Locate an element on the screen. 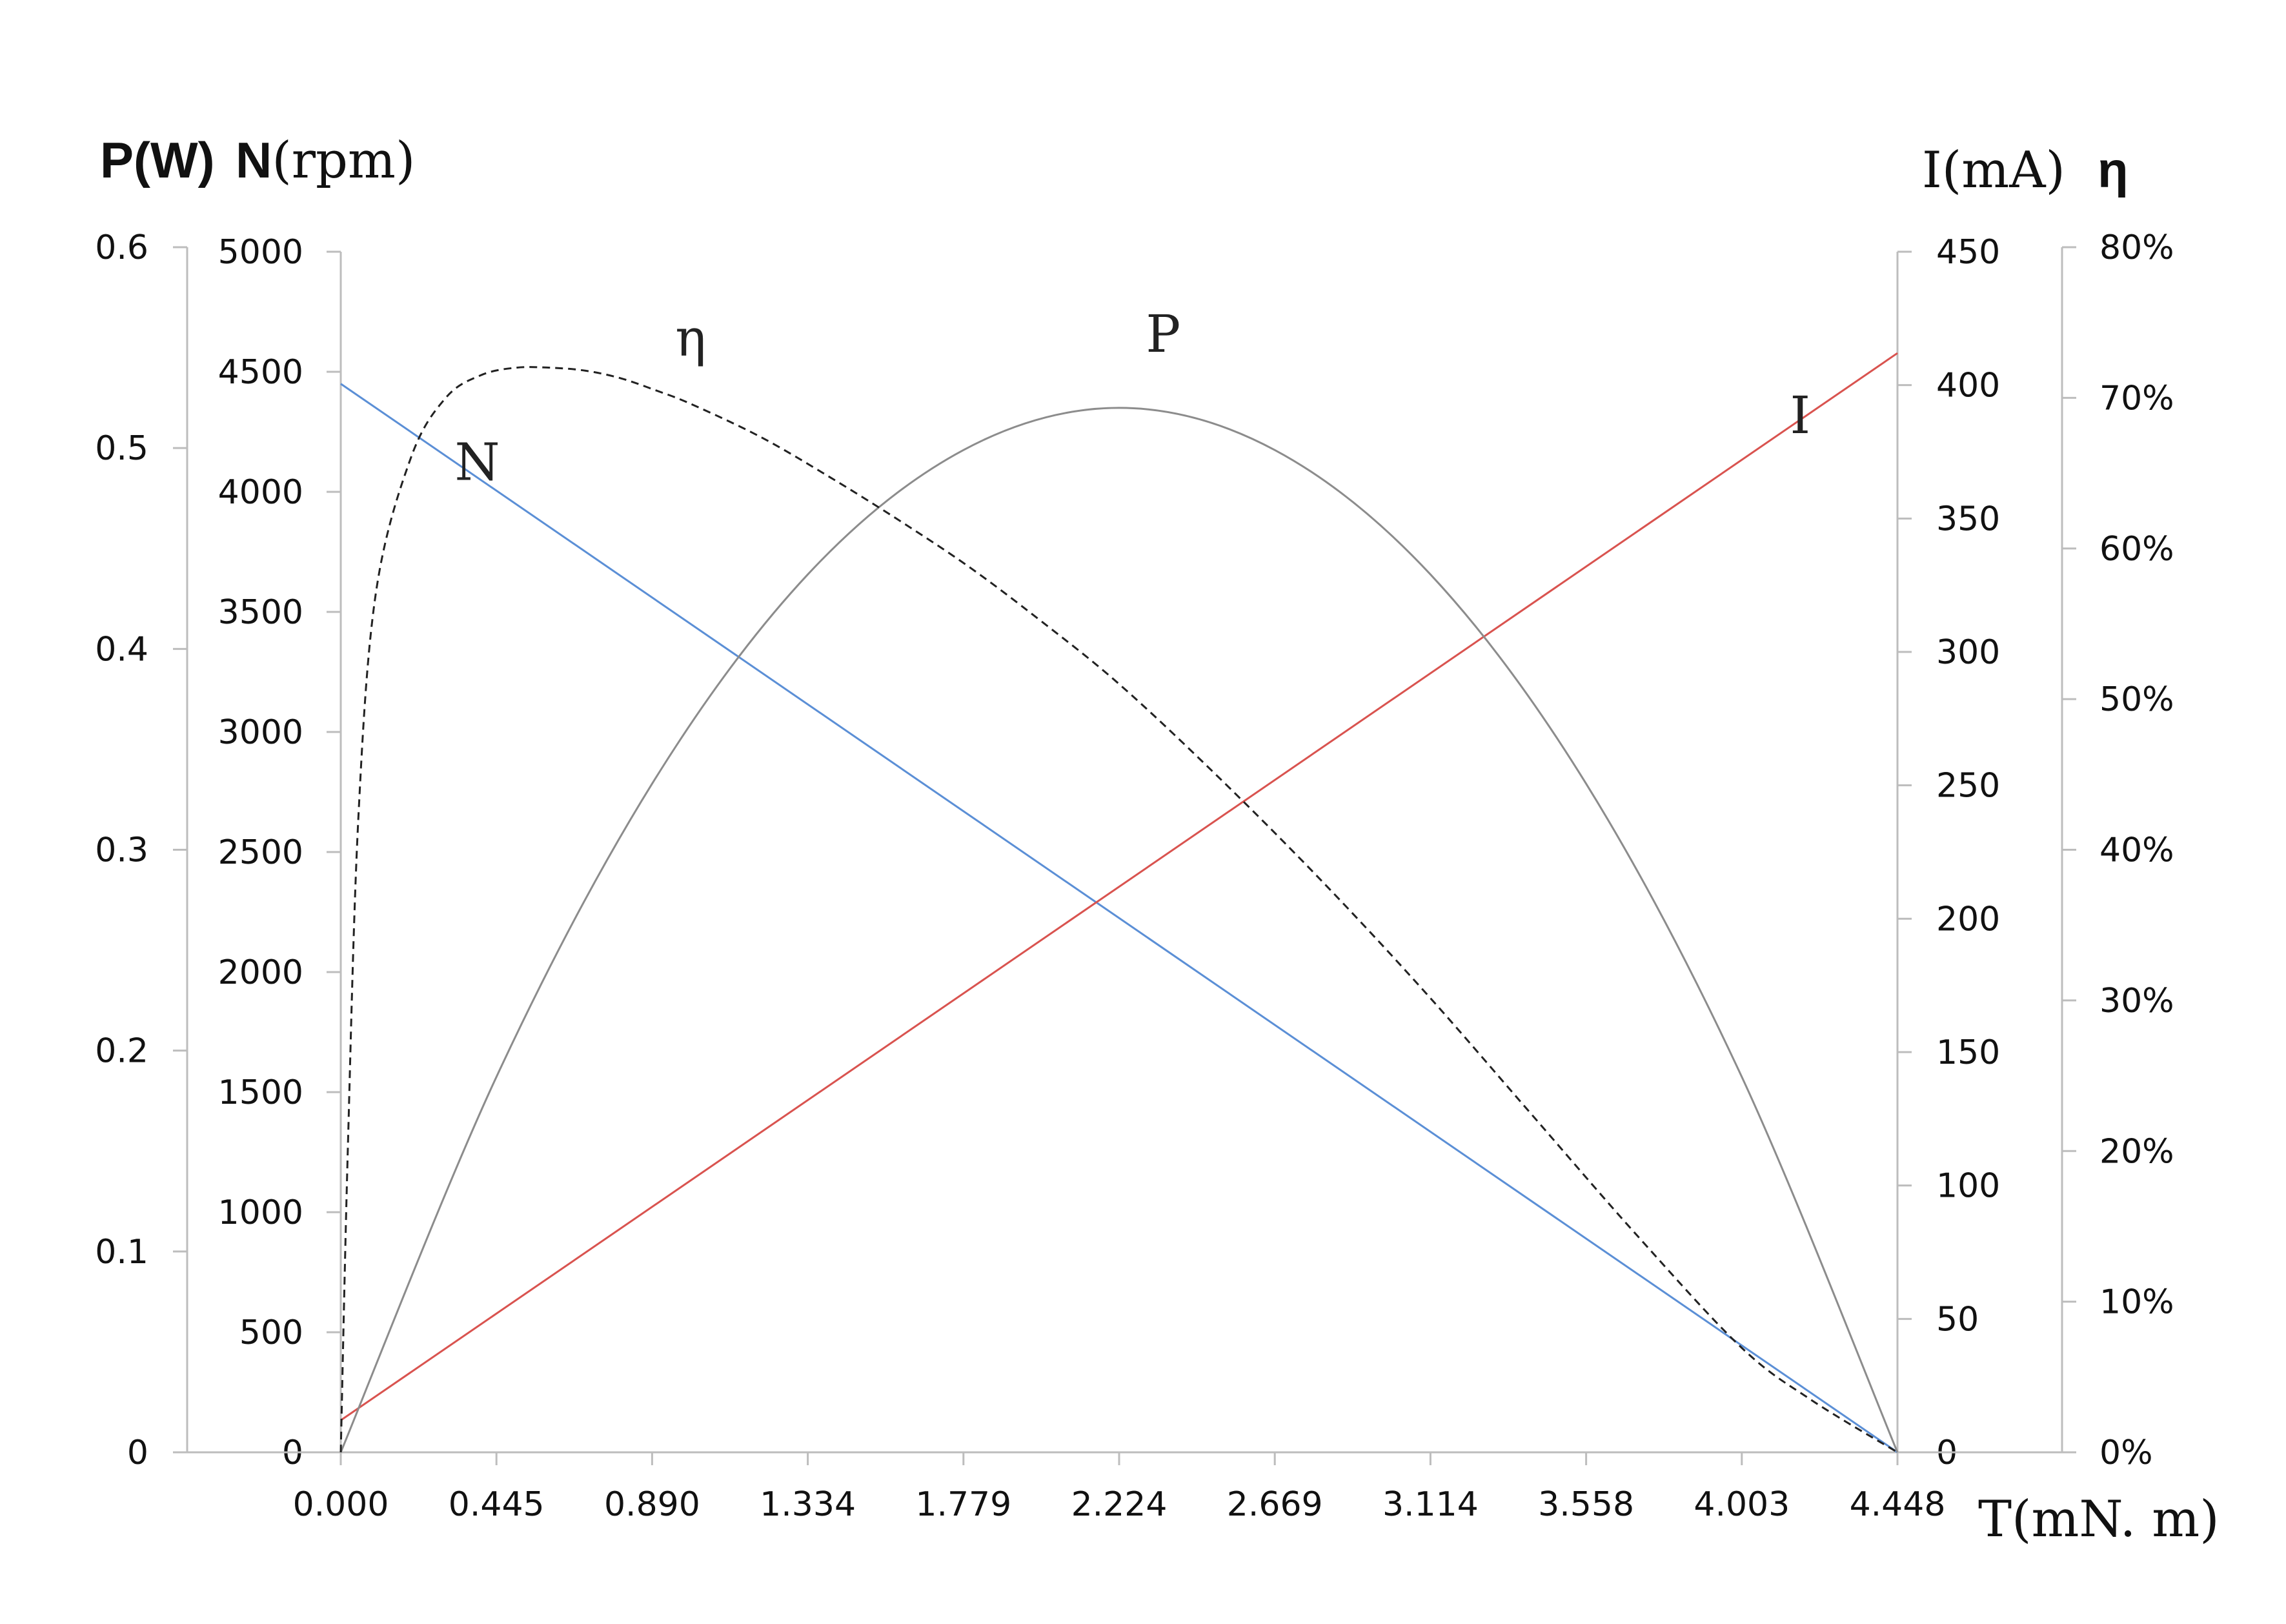 This screenshot has height=1624, width=2286. p-curve-label: P is located at coordinates (1163, 334).